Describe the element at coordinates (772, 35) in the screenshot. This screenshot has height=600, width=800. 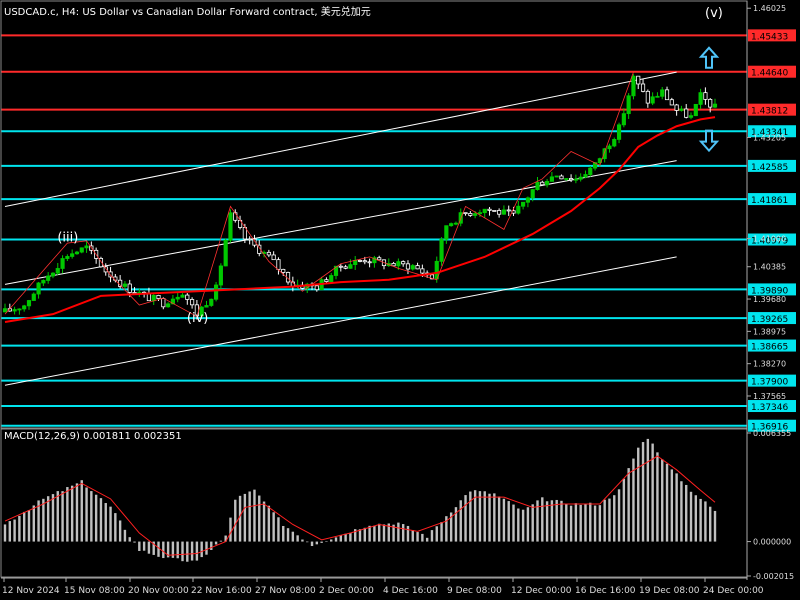
I see `resistance-tag` at that location.